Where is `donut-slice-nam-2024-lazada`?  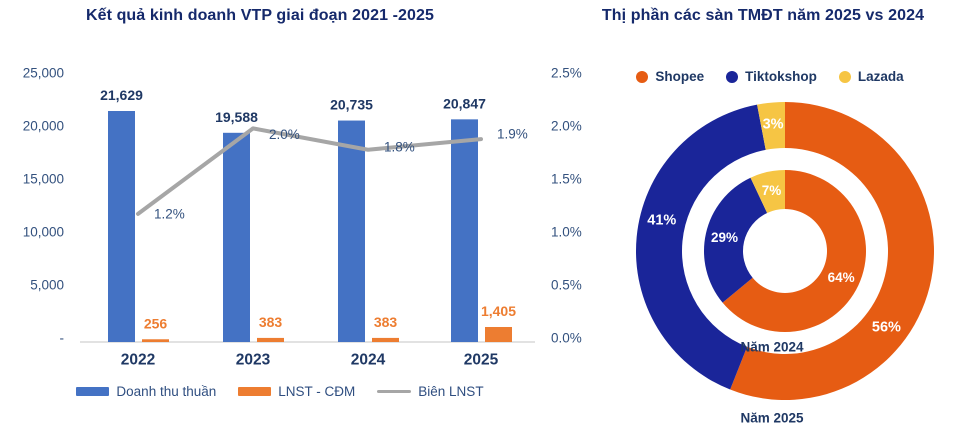 donut-slice-nam-2024-lazada is located at coordinates (767, 191).